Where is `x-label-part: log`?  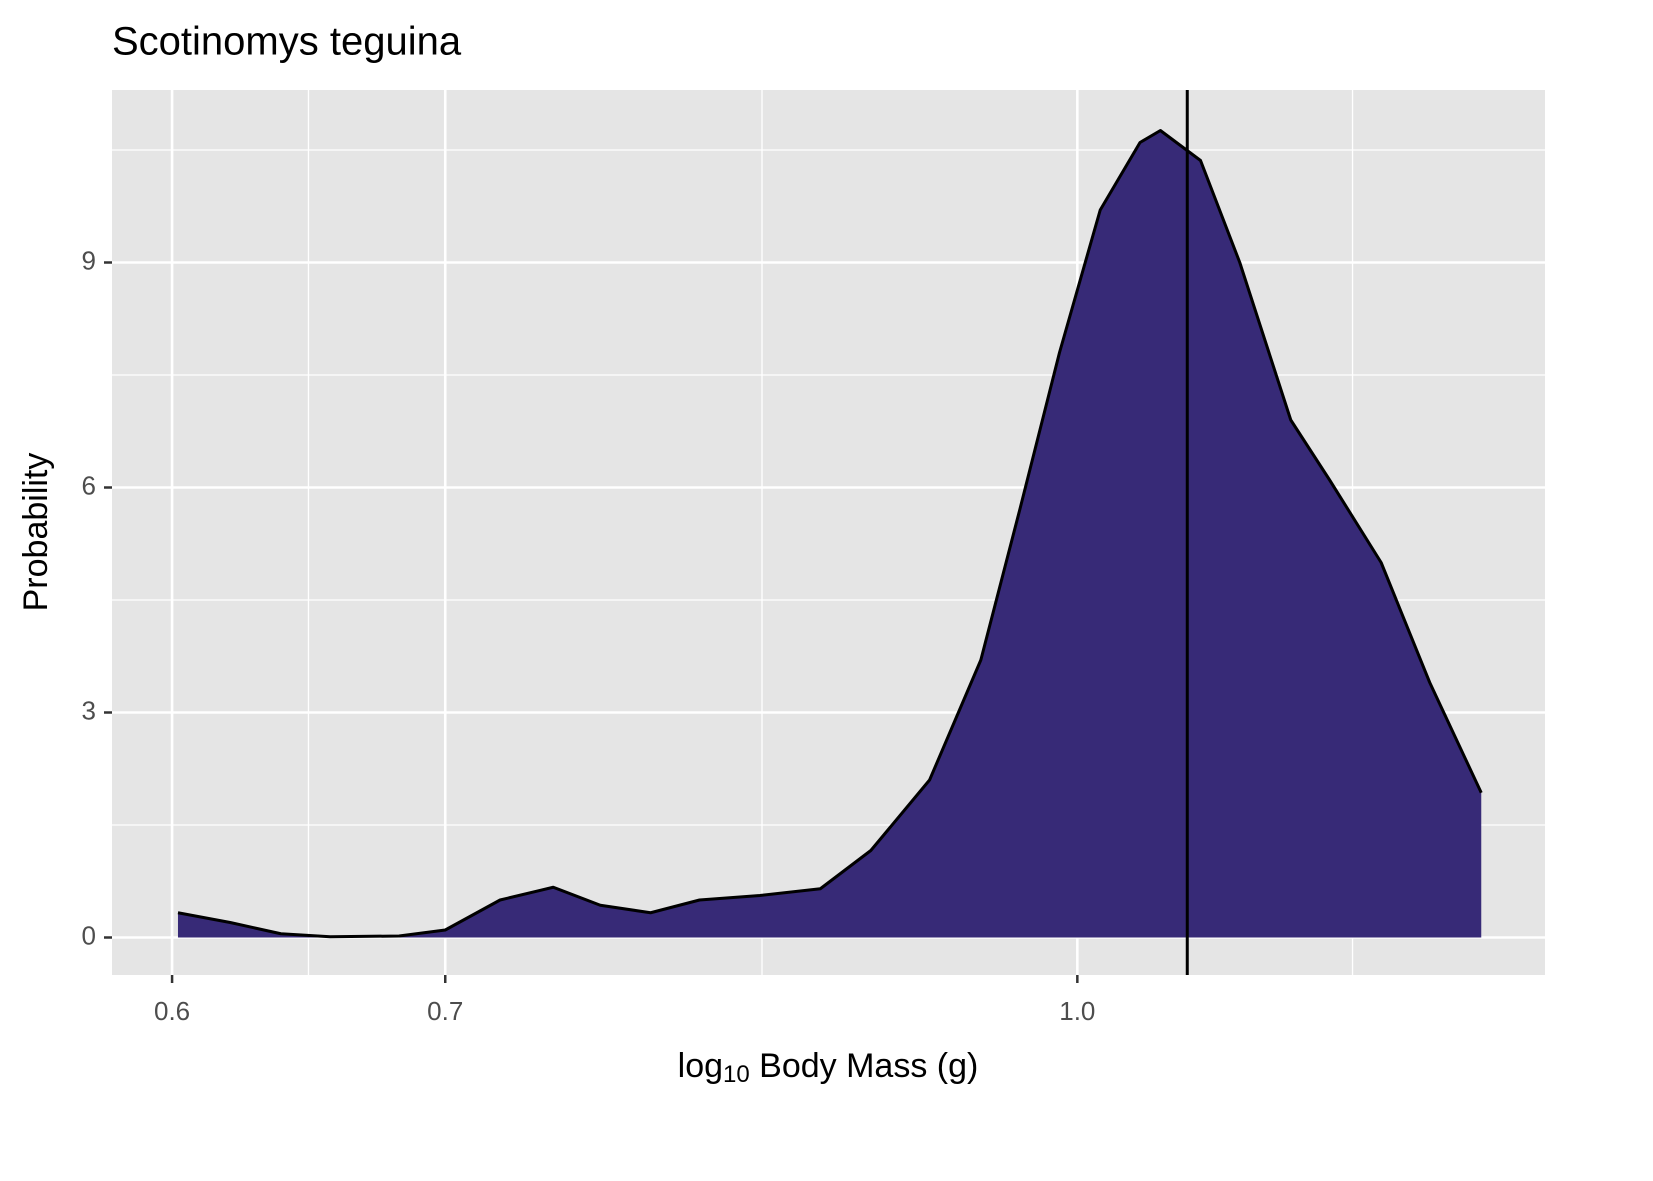 x-label-part: log is located at coordinates (700, 1066).